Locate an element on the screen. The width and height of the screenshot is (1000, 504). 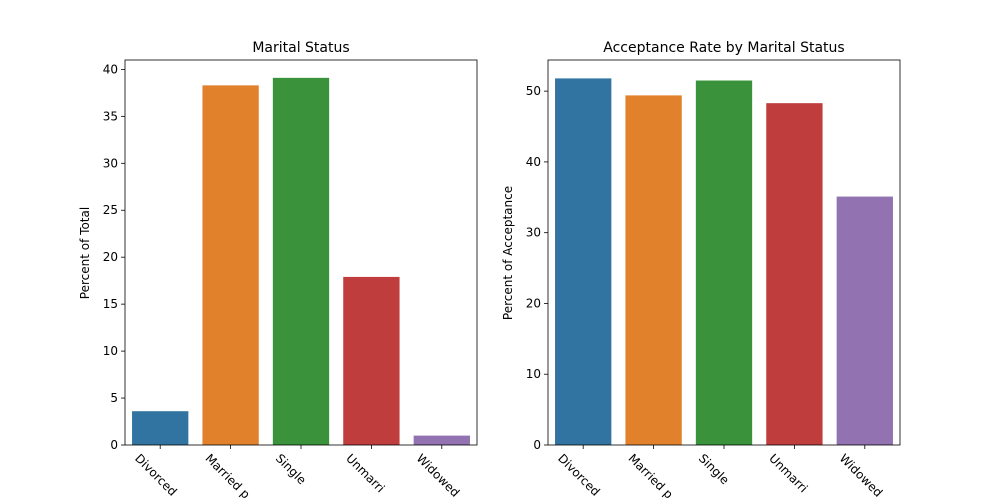
x-tick-label-right: Divorced is located at coordinates (579, 475).